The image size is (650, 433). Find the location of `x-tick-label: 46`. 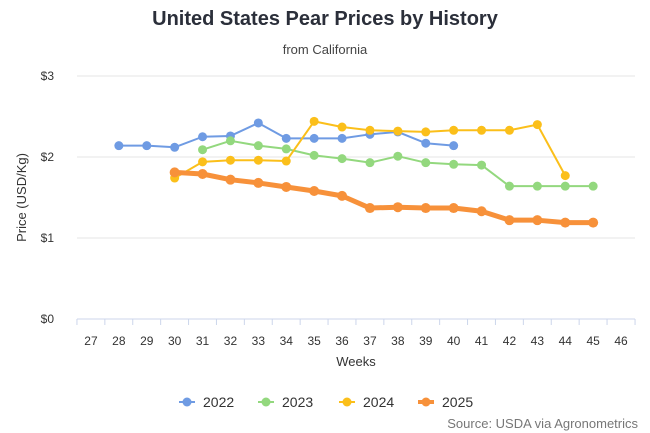

x-tick-label: 46 is located at coordinates (621, 341).